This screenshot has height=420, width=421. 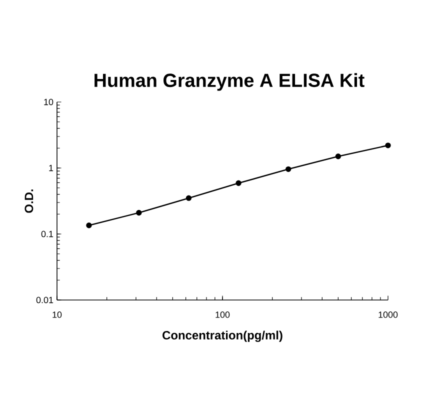 What do you see at coordinates (57, 315) in the screenshot?
I see `x-tick-label: 10` at bounding box center [57, 315].